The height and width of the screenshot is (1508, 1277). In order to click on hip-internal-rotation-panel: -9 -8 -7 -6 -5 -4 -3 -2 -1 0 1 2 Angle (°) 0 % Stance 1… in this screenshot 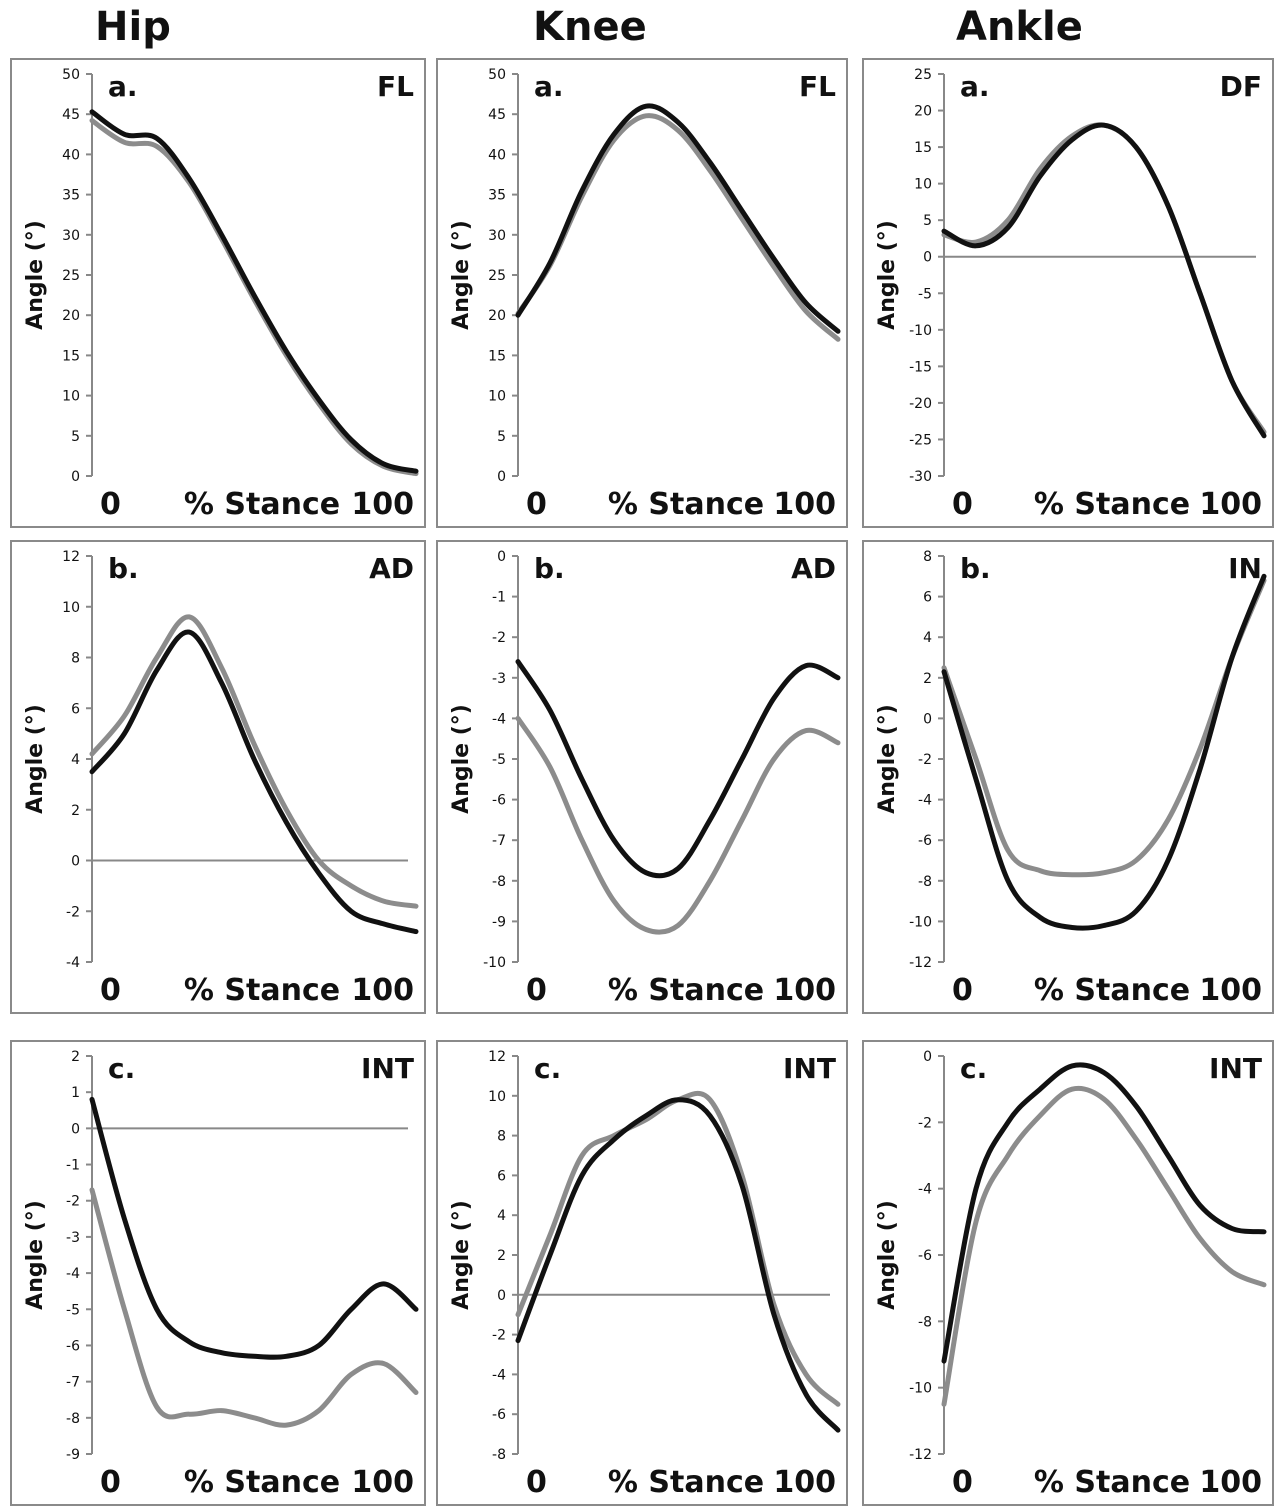, I will do `click(218, 1273)`.